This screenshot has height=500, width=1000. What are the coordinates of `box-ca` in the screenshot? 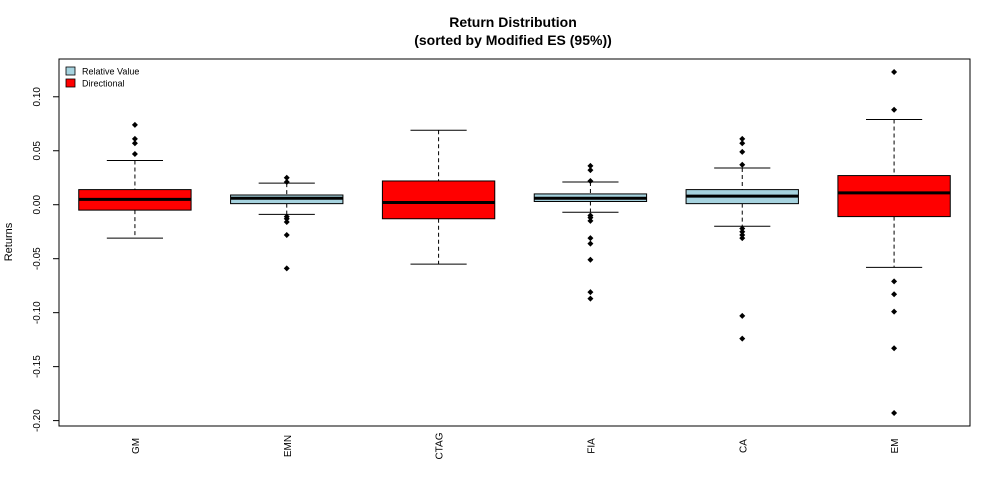 It's located at (742, 238).